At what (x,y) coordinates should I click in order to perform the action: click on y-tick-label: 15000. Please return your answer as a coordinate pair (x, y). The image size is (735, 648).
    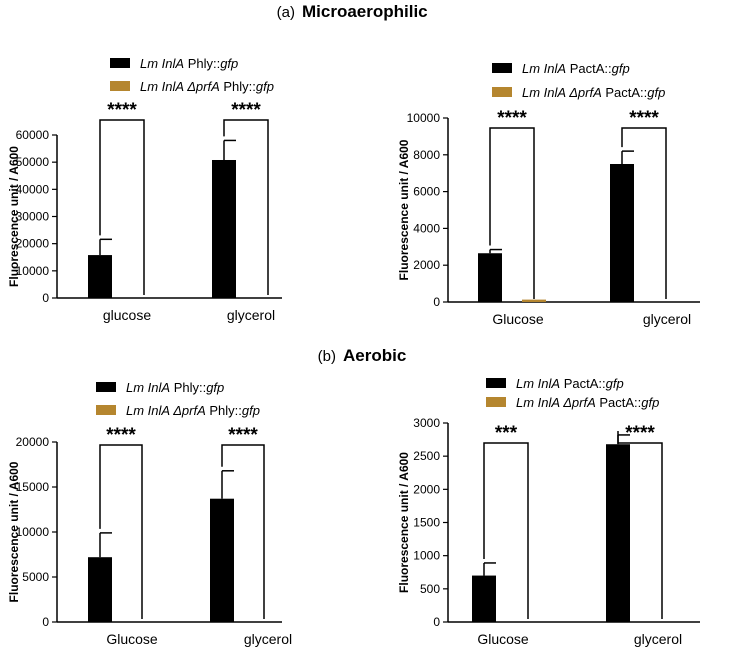
    Looking at the image, I should click on (33, 487).